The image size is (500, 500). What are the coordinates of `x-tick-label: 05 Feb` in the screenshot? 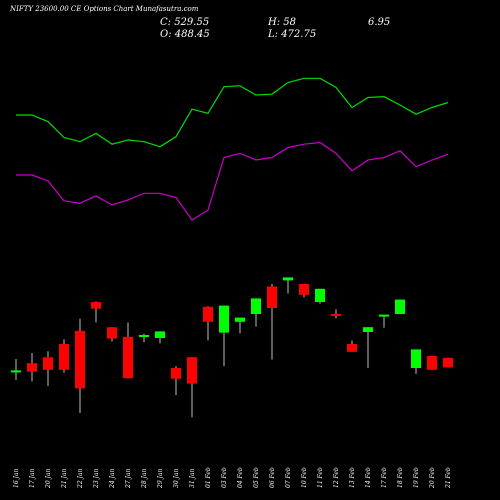 It's located at (256, 477).